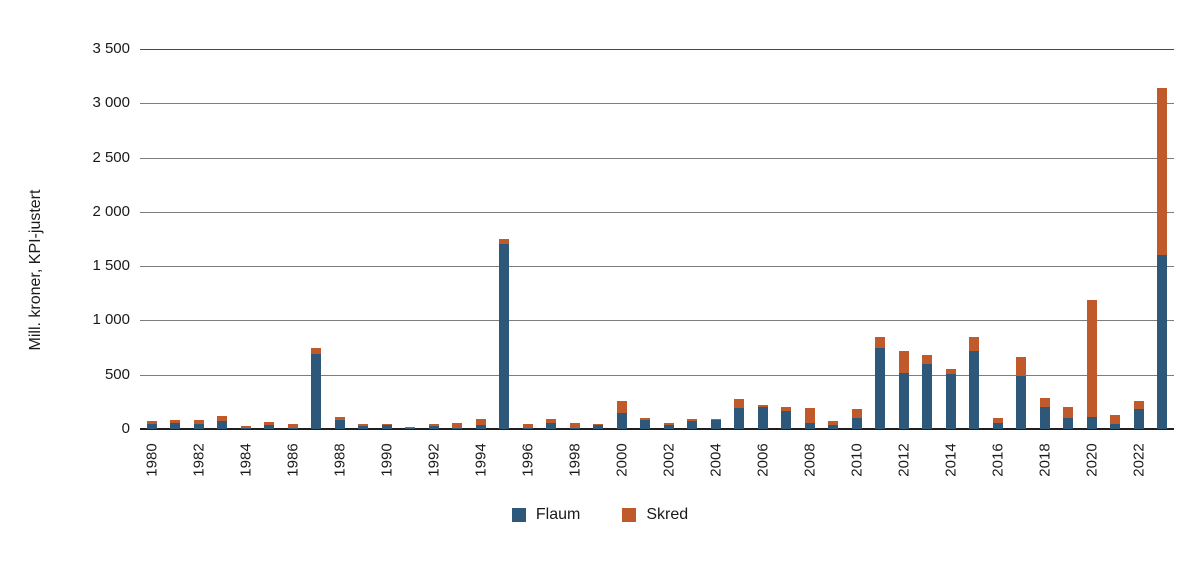 Image resolution: width=1200 pixels, height=569 pixels. I want to click on bar-2007-flaum, so click(786, 420).